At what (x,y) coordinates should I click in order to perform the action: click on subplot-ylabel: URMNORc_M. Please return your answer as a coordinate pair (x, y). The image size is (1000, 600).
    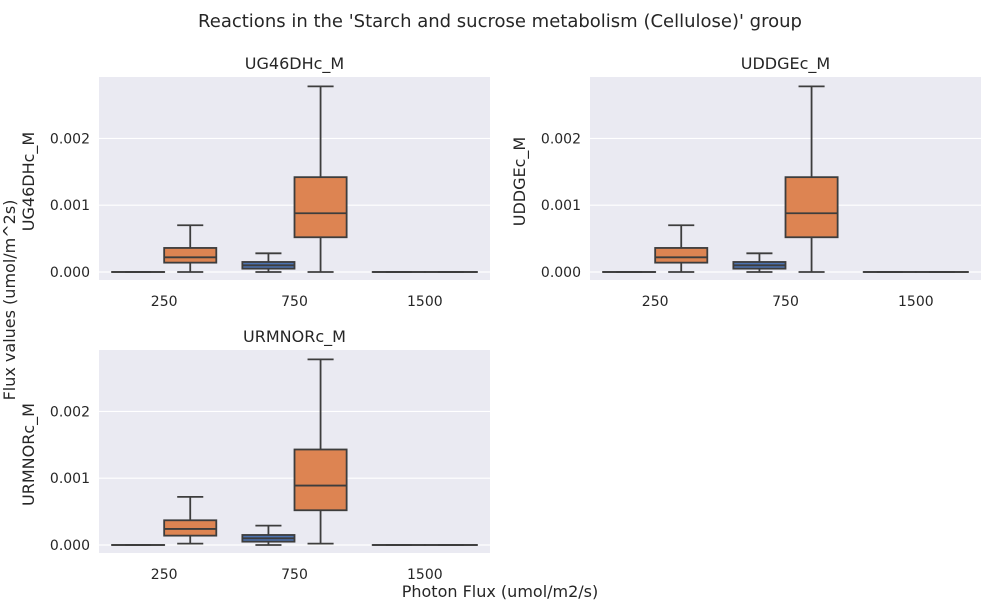
    Looking at the image, I should click on (29, 454).